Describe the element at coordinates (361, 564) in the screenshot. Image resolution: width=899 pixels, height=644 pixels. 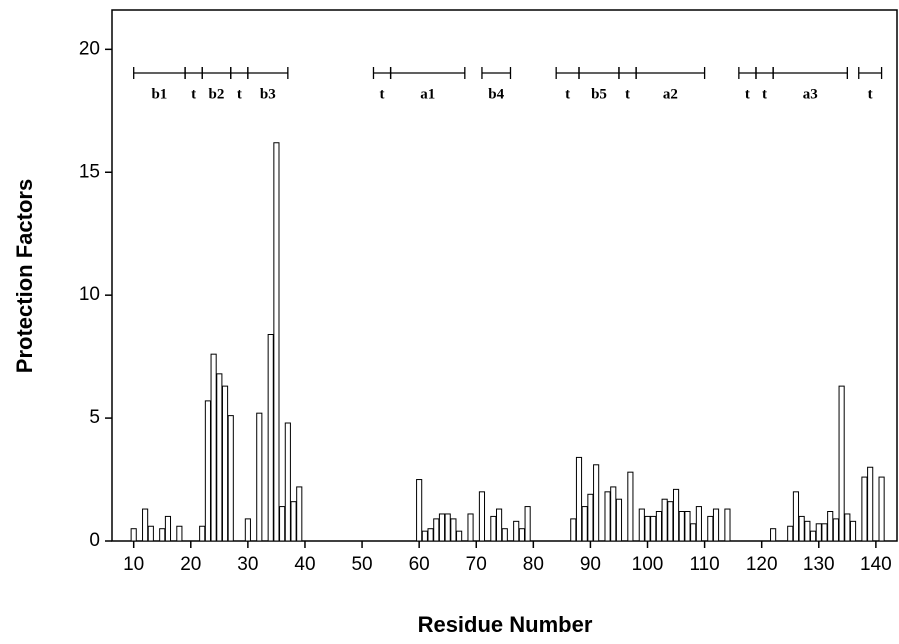
I see `x-tick-label: 50` at that location.